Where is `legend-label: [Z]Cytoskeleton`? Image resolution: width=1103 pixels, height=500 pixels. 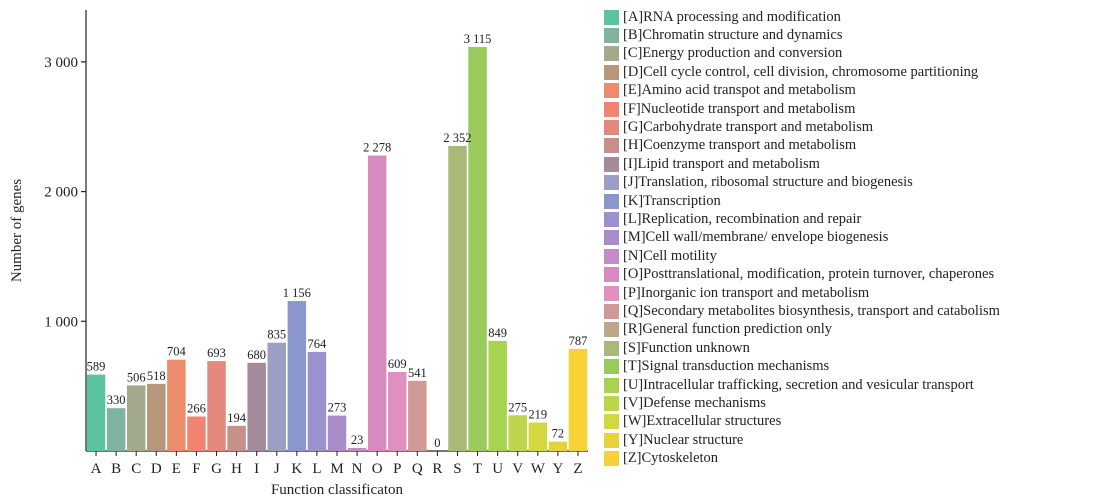 legend-label: [Z]Cytoskeleton is located at coordinates (671, 458).